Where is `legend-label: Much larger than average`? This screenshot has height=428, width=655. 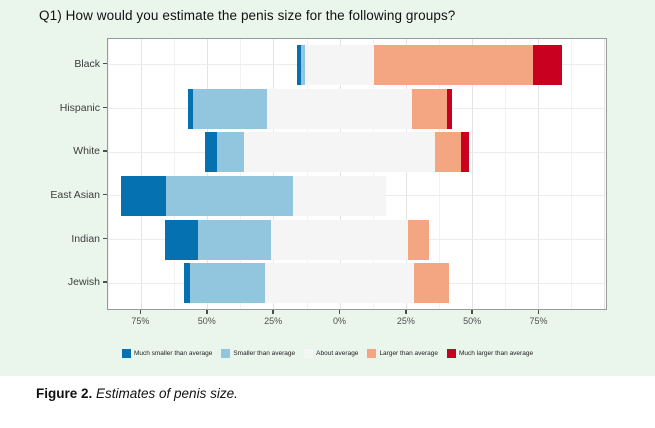
legend-label: Much larger than average is located at coordinates (496, 353).